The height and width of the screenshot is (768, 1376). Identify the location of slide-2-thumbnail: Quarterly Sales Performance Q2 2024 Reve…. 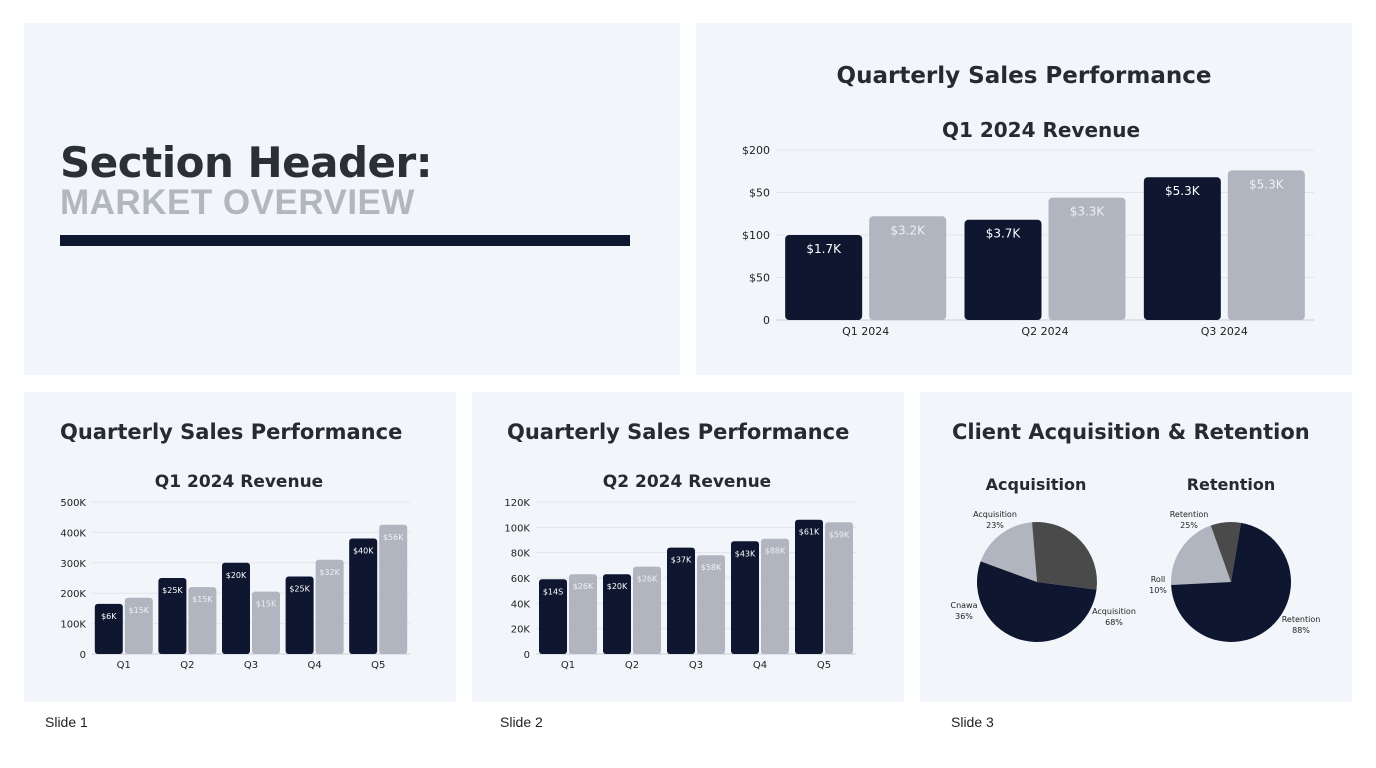
(688, 547).